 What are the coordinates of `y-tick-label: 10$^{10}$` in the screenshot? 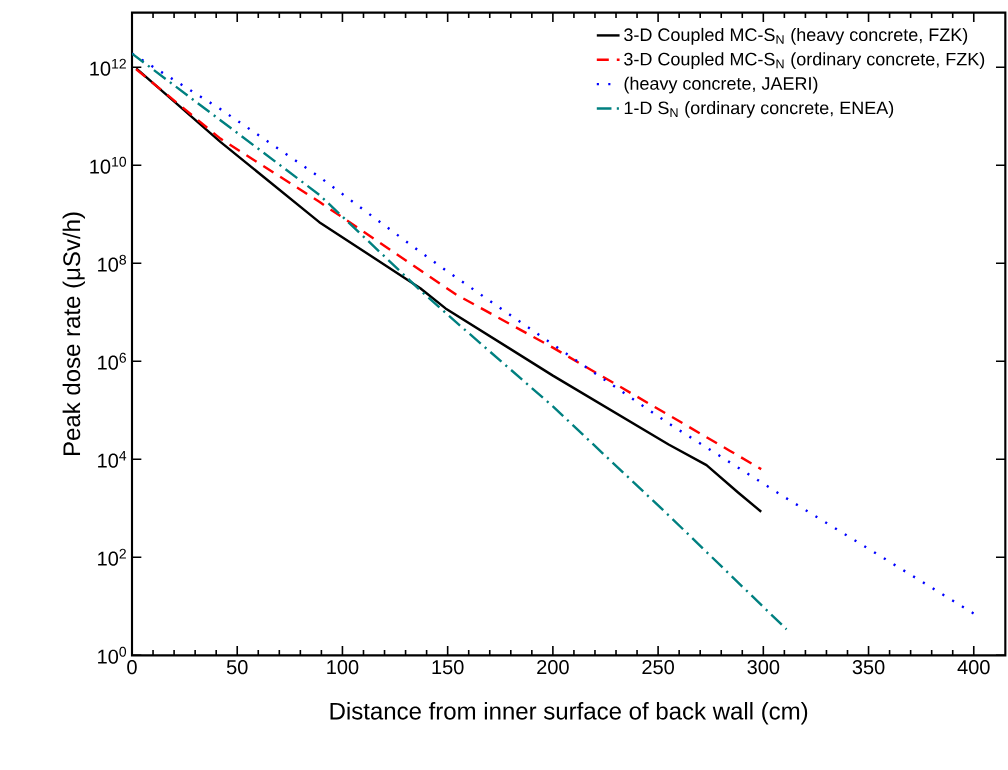 It's located at (108, 165).